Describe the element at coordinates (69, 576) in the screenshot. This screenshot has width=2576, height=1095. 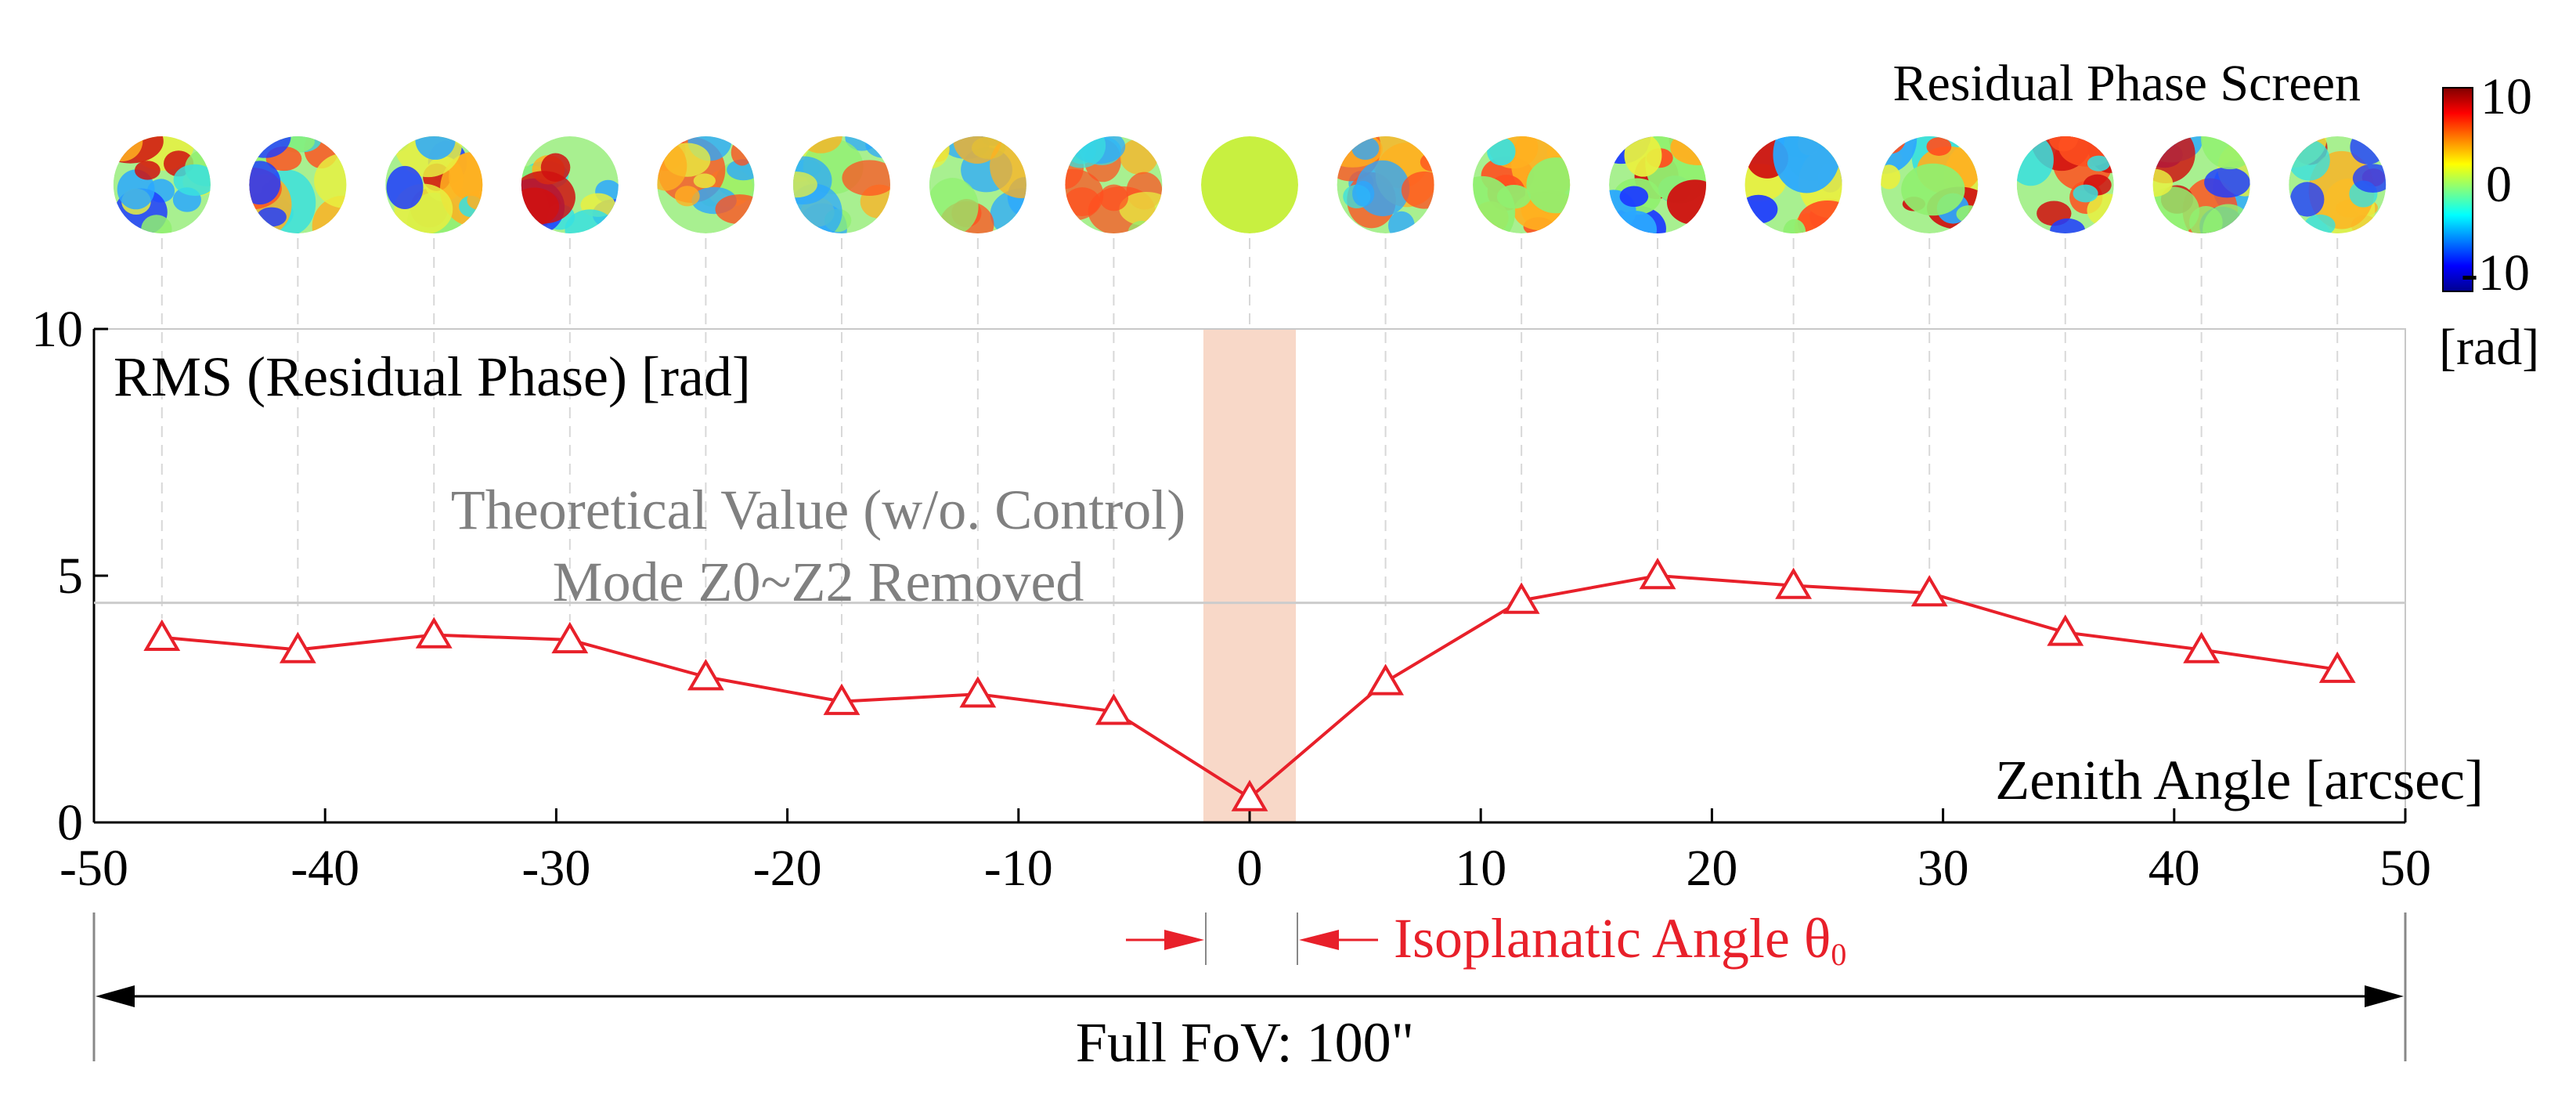
I see `y-ticks: 0 5 10` at that location.